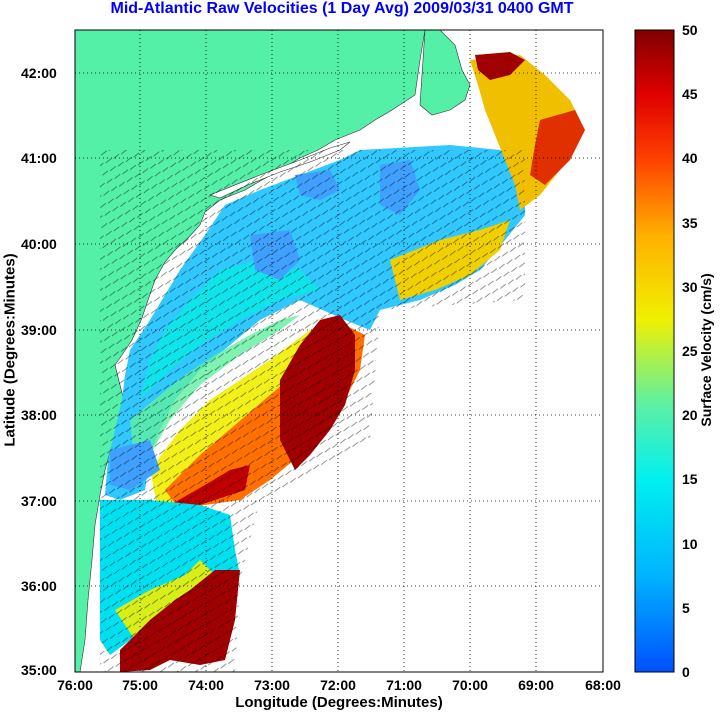  Describe the element at coordinates (404, 685) in the screenshot. I see `x-tick-label: 71:00` at that location.